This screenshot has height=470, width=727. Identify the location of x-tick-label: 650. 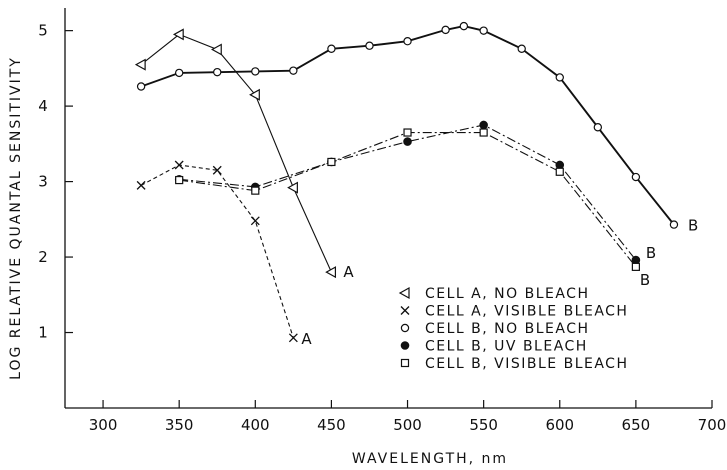
(636, 425).